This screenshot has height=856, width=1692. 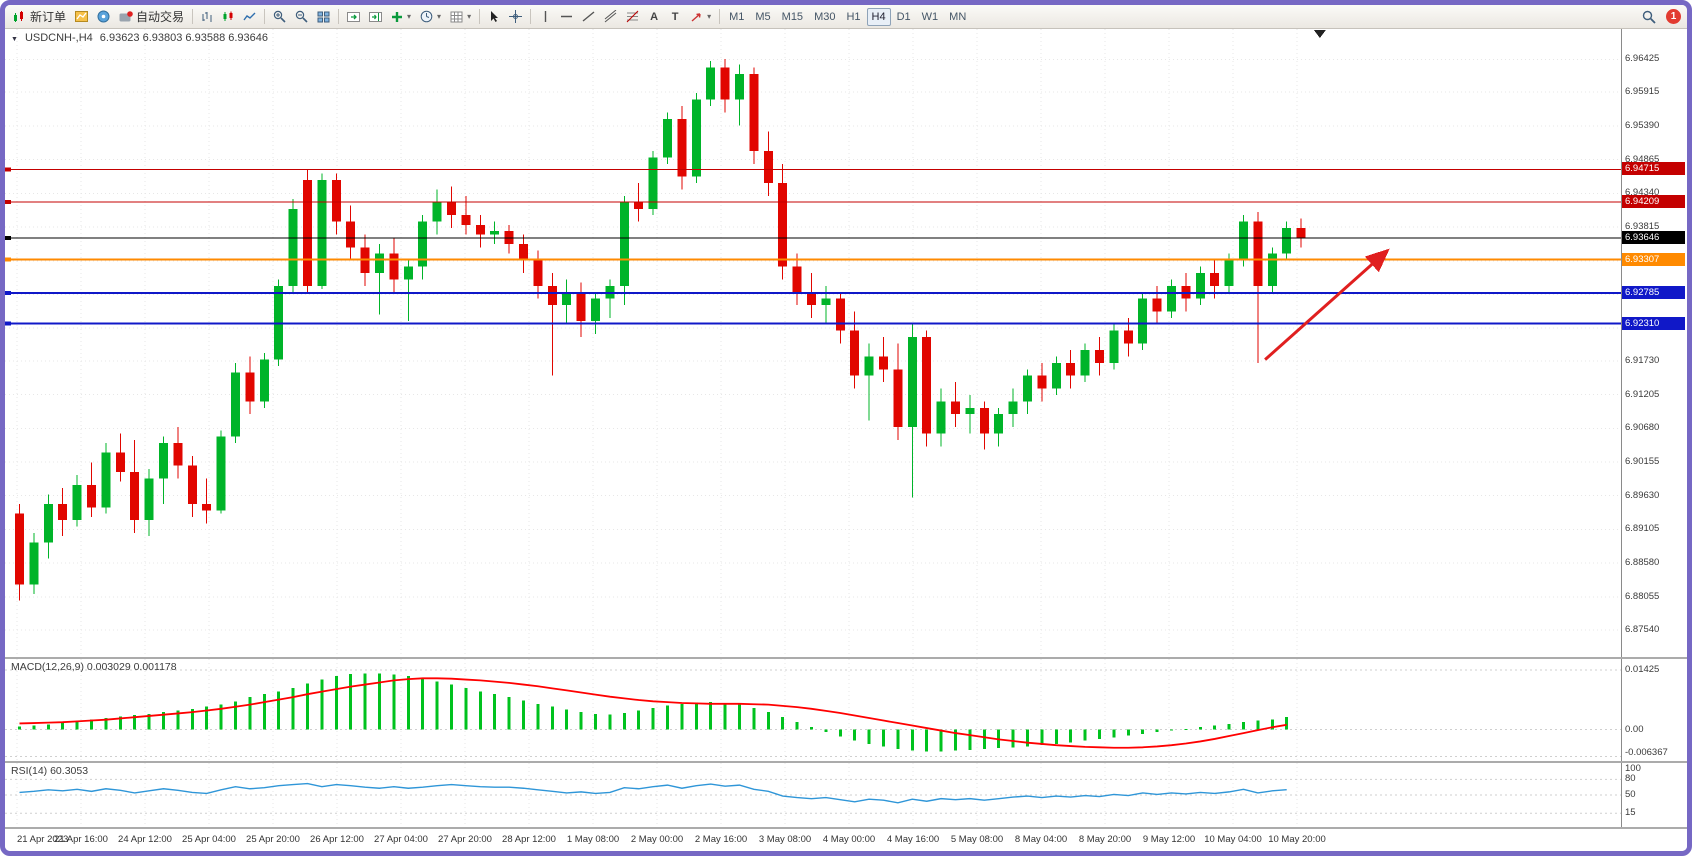 What do you see at coordinates (401, 17) in the screenshot?
I see `indicators-dropdown` at bounding box center [401, 17].